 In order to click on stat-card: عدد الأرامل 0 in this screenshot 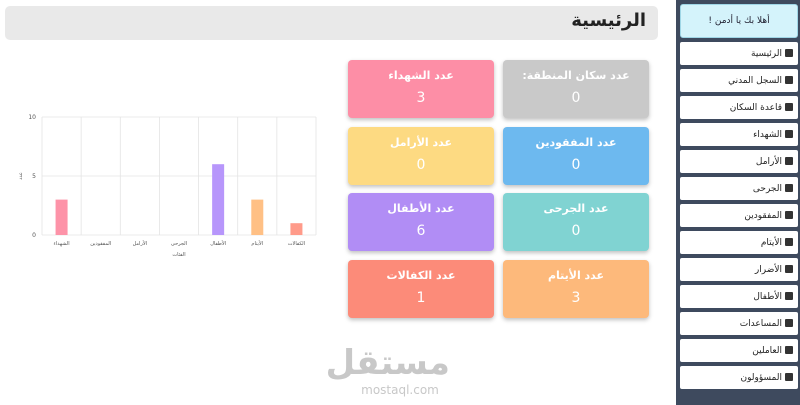, I will do `click(421, 155)`.